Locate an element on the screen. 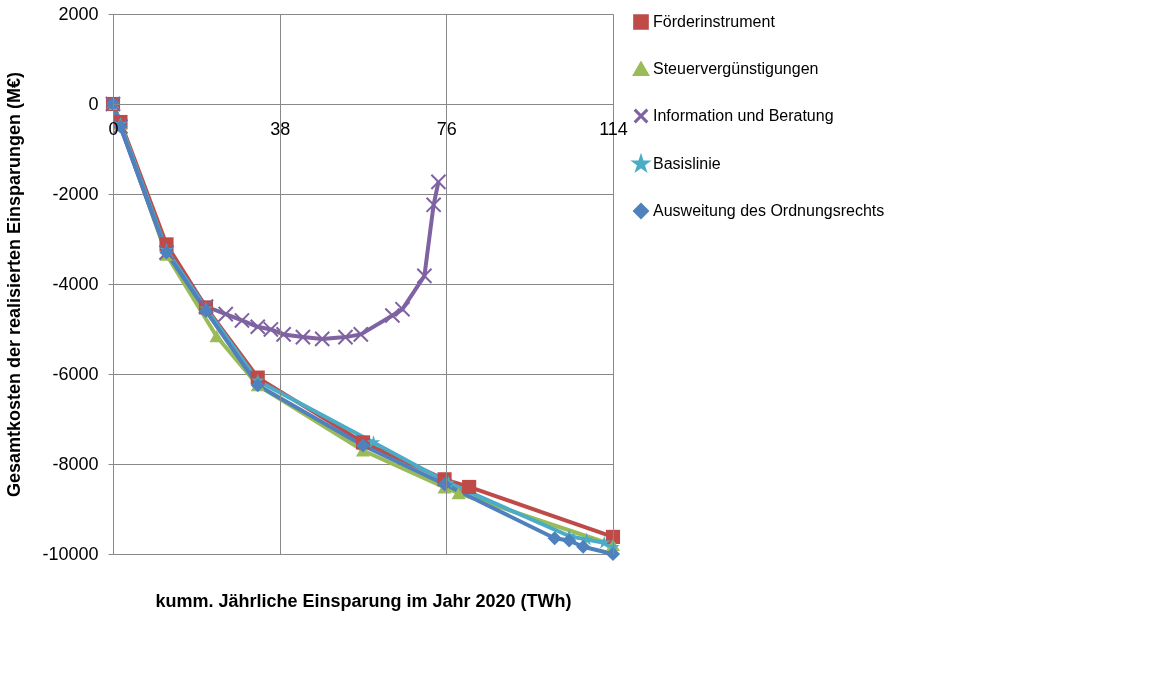 Image resolution: width=1152 pixels, height=688 pixels. legend-label: Förderinstrument is located at coordinates (714, 21).